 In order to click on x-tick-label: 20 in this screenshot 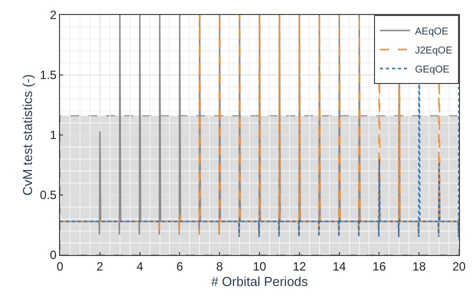, I will do `click(459, 266)`.